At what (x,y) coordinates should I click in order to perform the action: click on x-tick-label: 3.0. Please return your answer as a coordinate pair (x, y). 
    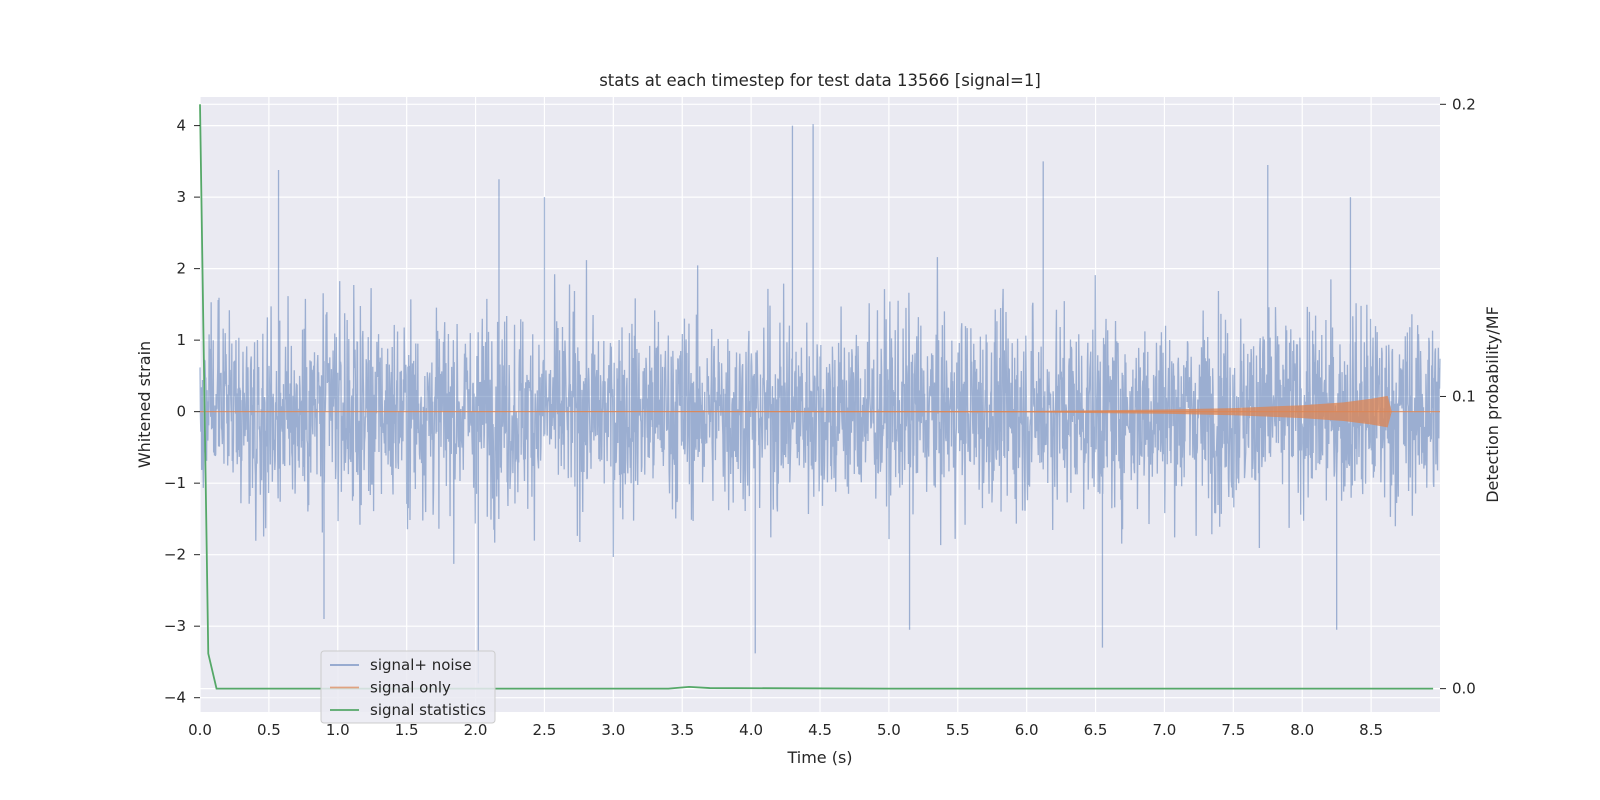
    Looking at the image, I should click on (613, 730).